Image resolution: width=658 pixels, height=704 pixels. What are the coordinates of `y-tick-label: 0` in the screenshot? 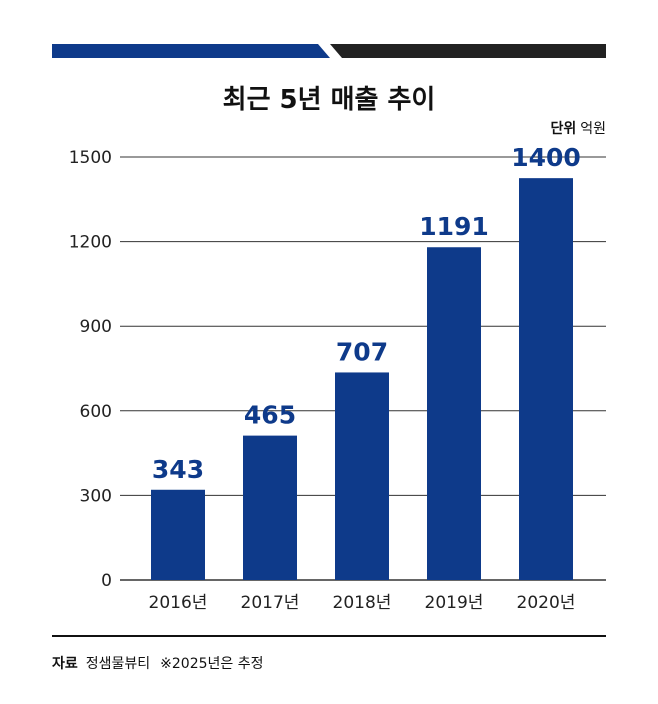 It's located at (106, 581).